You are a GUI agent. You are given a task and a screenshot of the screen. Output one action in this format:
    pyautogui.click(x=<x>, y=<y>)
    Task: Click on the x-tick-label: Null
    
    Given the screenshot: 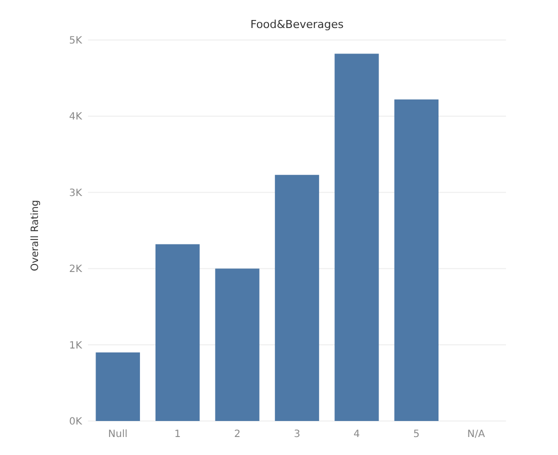 What is the action you would take?
    pyautogui.click(x=118, y=434)
    